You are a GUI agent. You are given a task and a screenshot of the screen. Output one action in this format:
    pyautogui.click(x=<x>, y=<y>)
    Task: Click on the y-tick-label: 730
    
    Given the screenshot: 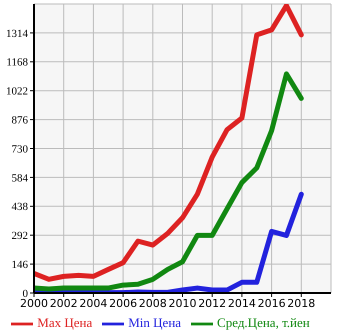 What is the action you would take?
    pyautogui.click(x=20, y=149)
    